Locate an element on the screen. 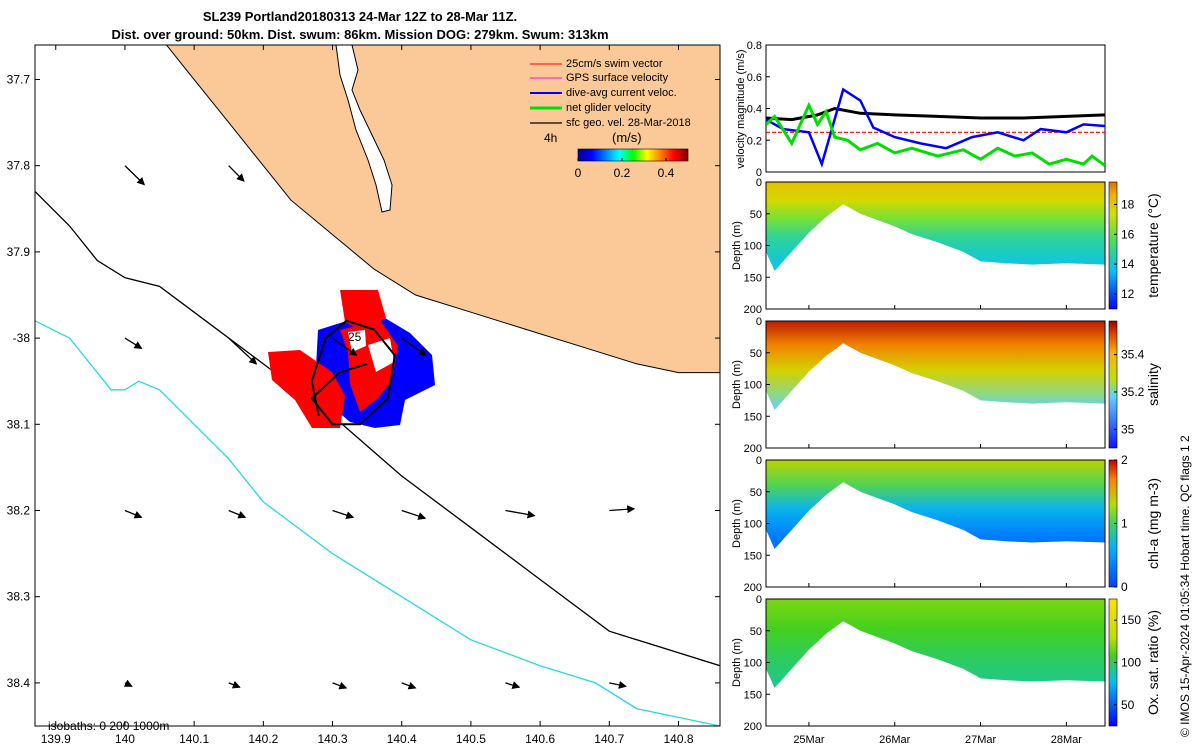 Image resolution: width=1200 pixels, height=750 pixels. velocity-y-tick-label: 0.6 is located at coordinates (754, 78).